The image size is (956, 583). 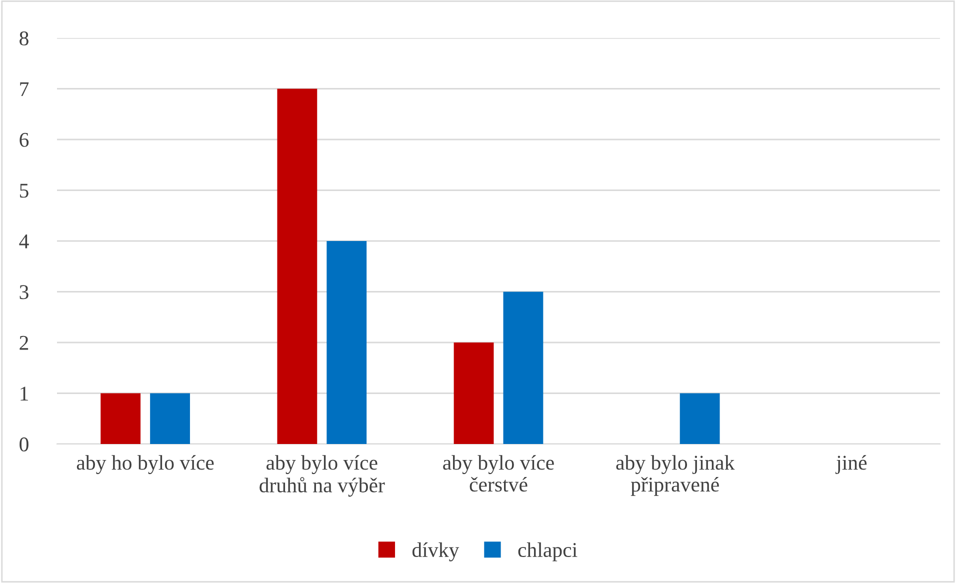 I want to click on legend-label: dívky, so click(x=436, y=552).